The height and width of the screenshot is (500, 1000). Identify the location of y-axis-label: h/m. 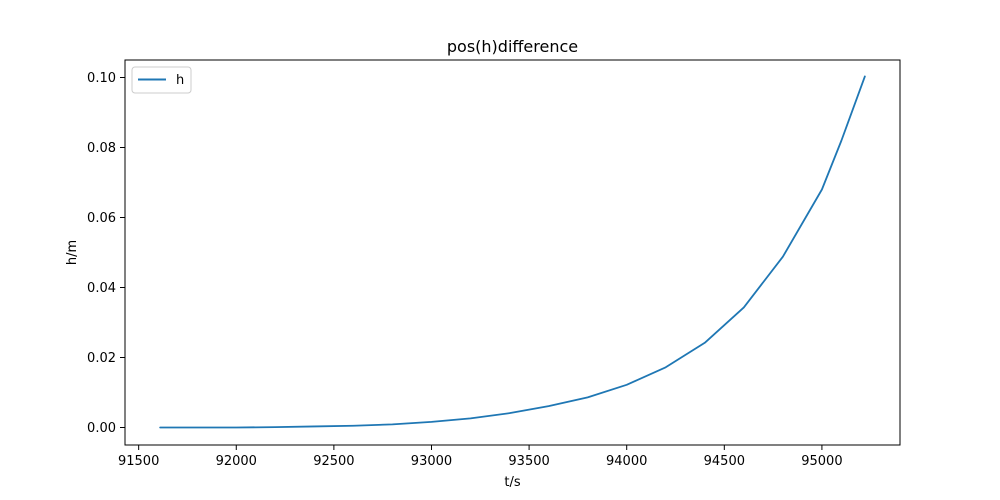
(72, 252).